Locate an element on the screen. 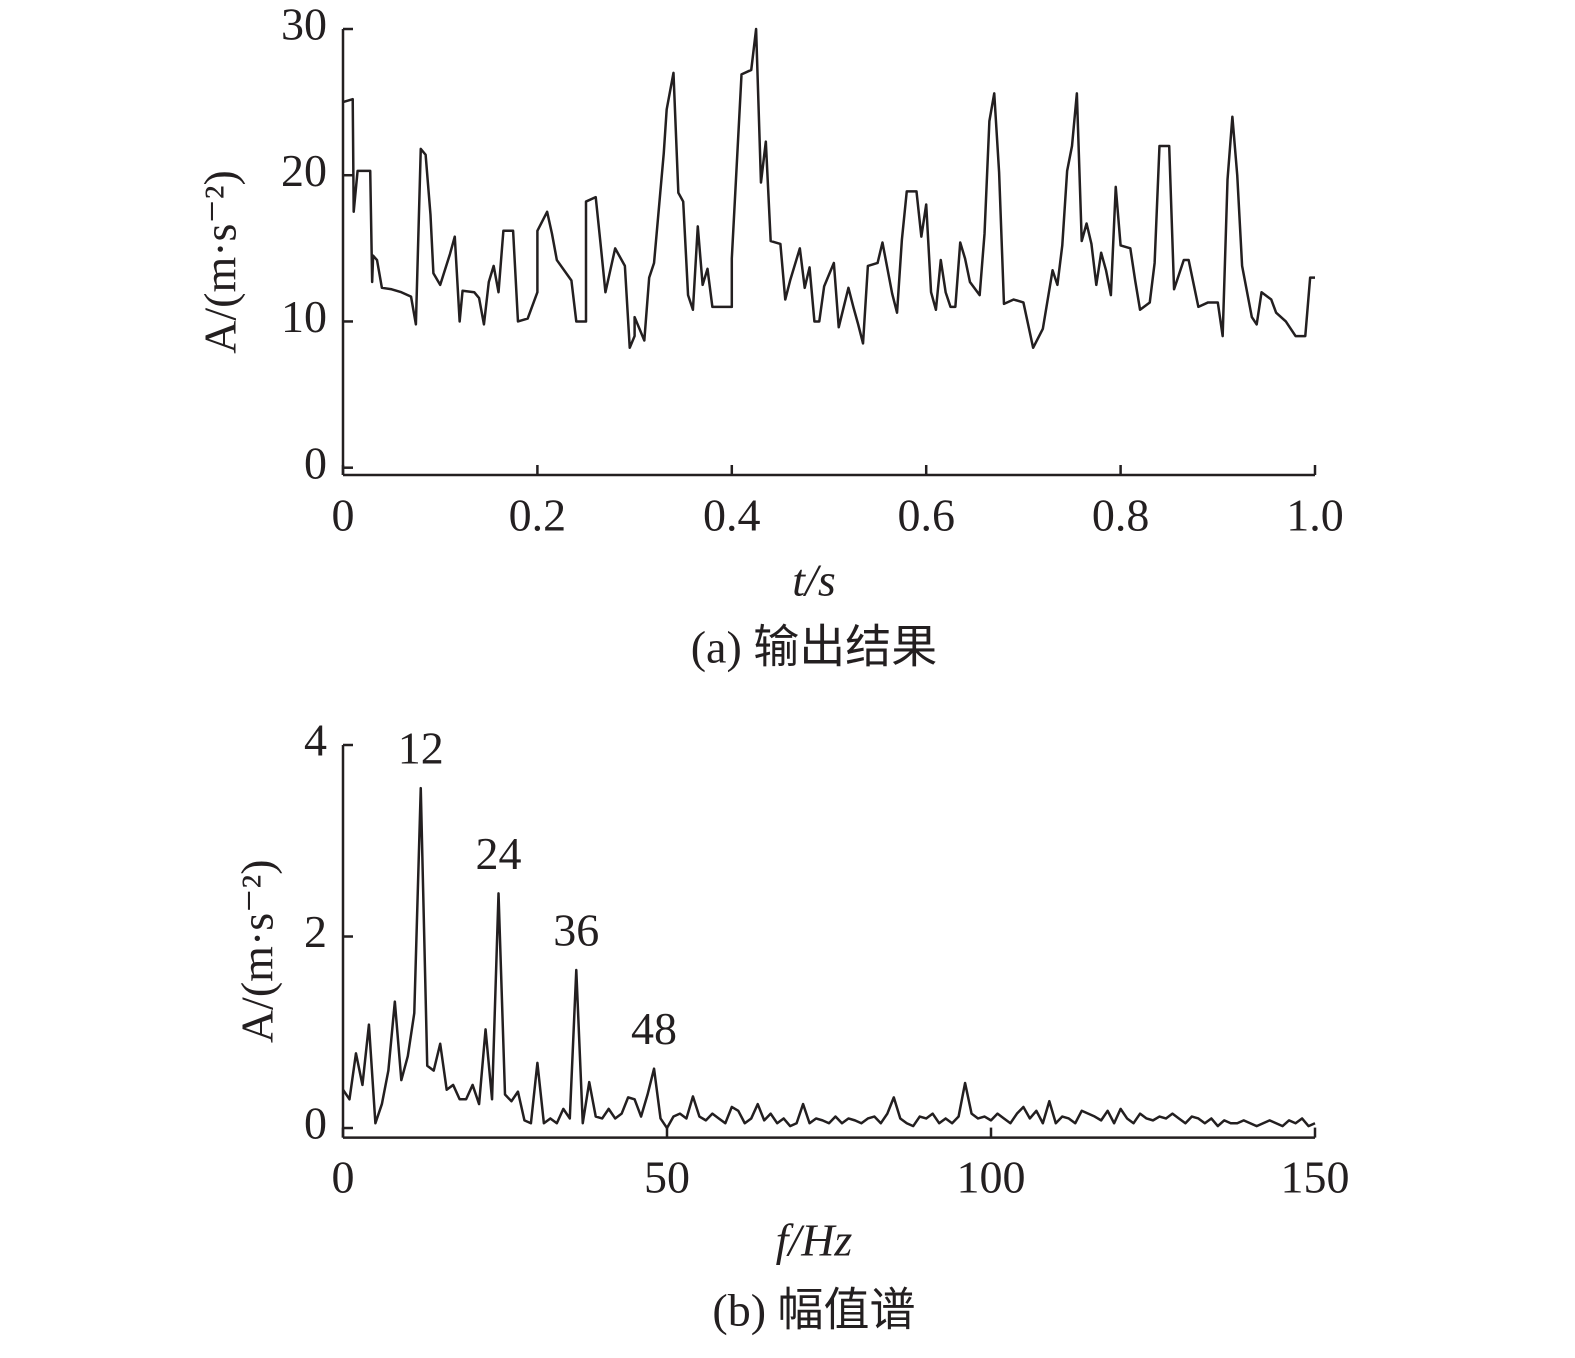 The width and height of the screenshot is (1575, 1358). caption: (b) 幅值谱 is located at coordinates (813, 1310).